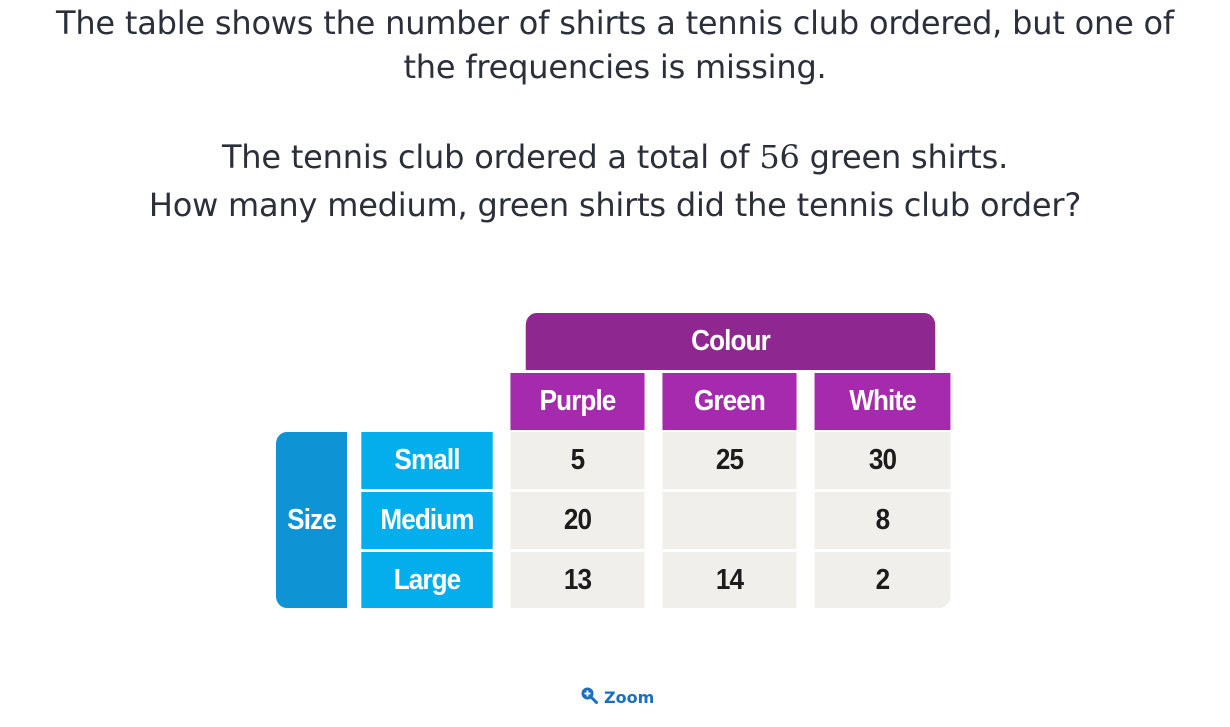 This screenshot has height=727, width=1230. I want to click on zoom-button: Zoom, so click(617, 697).